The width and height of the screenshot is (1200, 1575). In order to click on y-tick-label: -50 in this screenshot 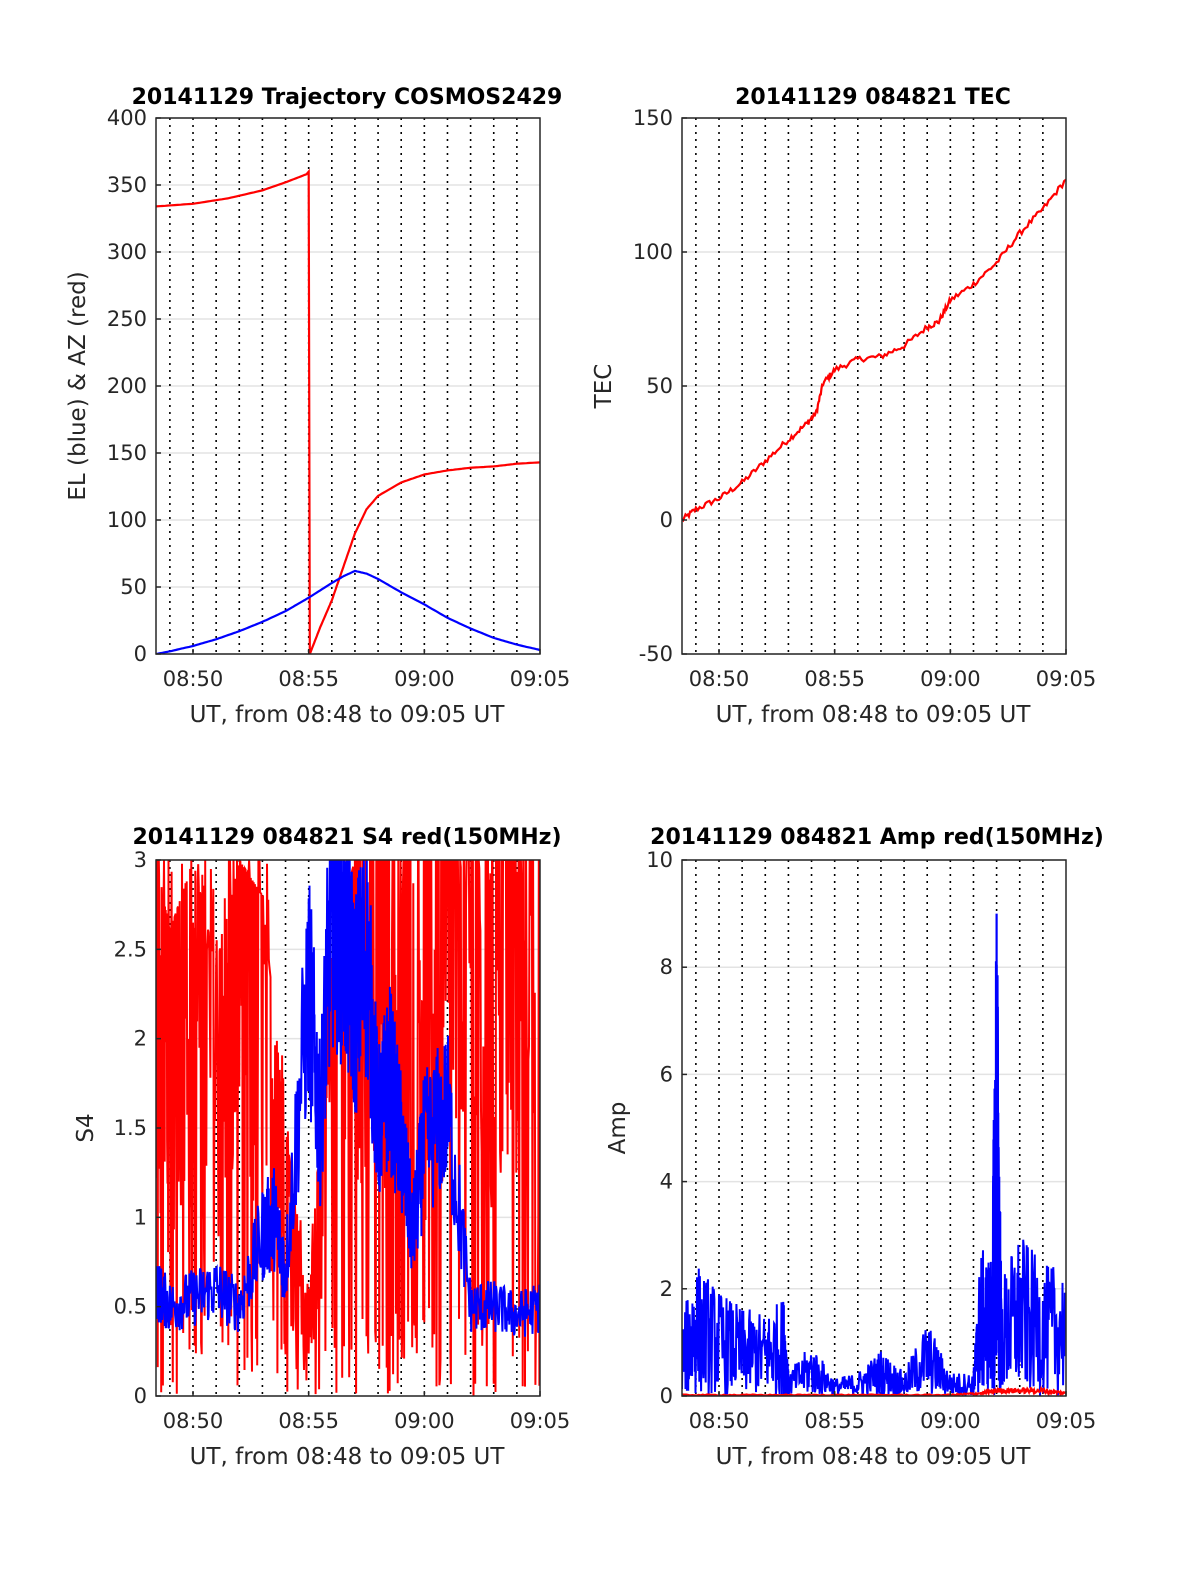, I will do `click(656, 654)`.